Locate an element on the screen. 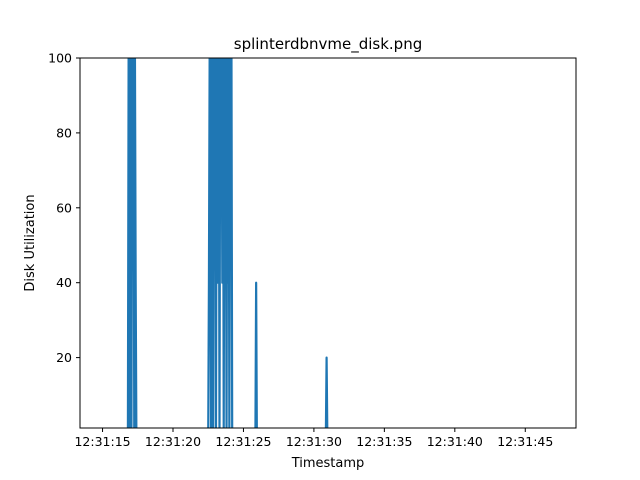 The width and height of the screenshot is (640, 480). x-tick-label: 12:31:15 is located at coordinates (102, 441).